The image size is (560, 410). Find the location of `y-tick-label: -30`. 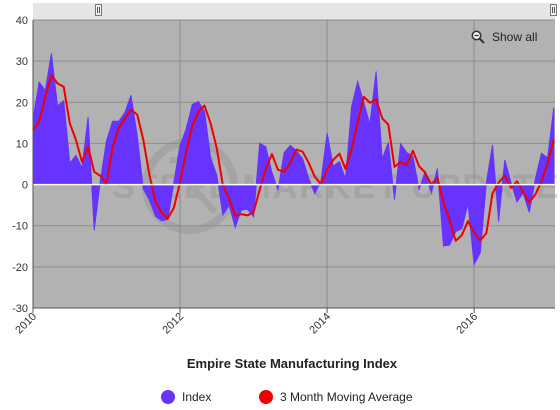

y-tick-label: -30 is located at coordinates (20, 309).